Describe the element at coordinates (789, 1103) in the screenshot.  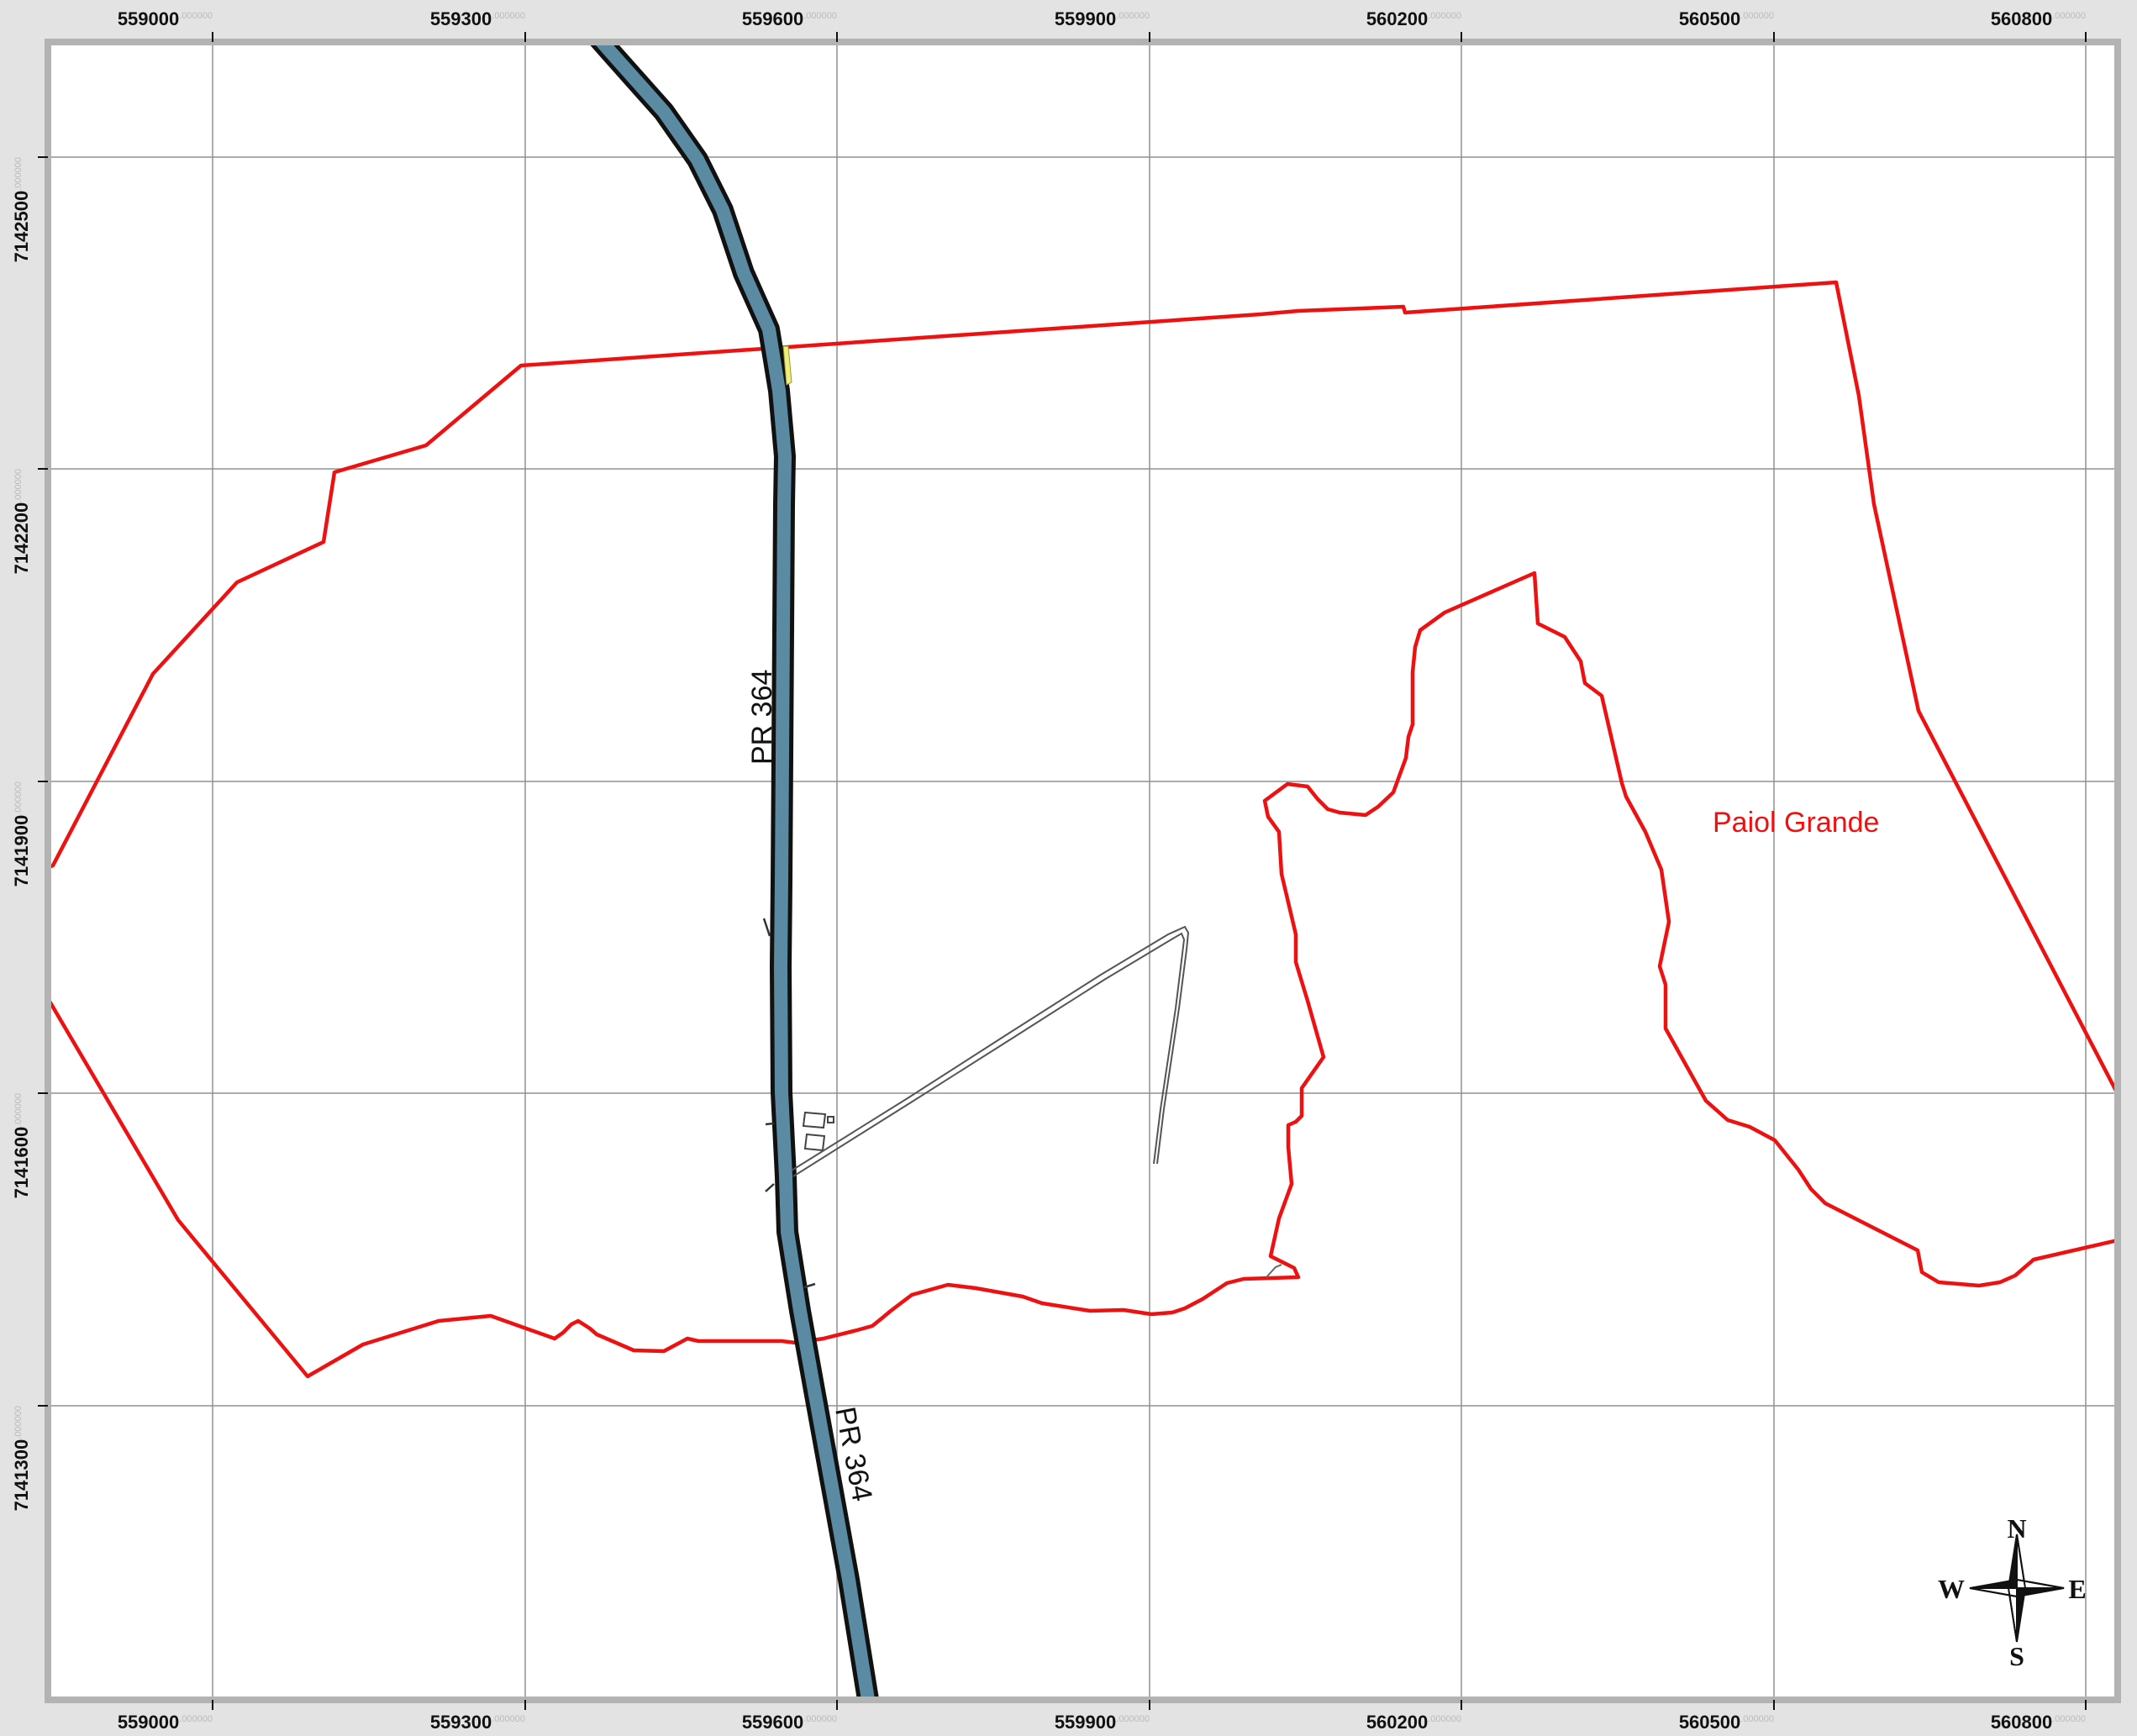
I see `road-side-stubs` at that location.